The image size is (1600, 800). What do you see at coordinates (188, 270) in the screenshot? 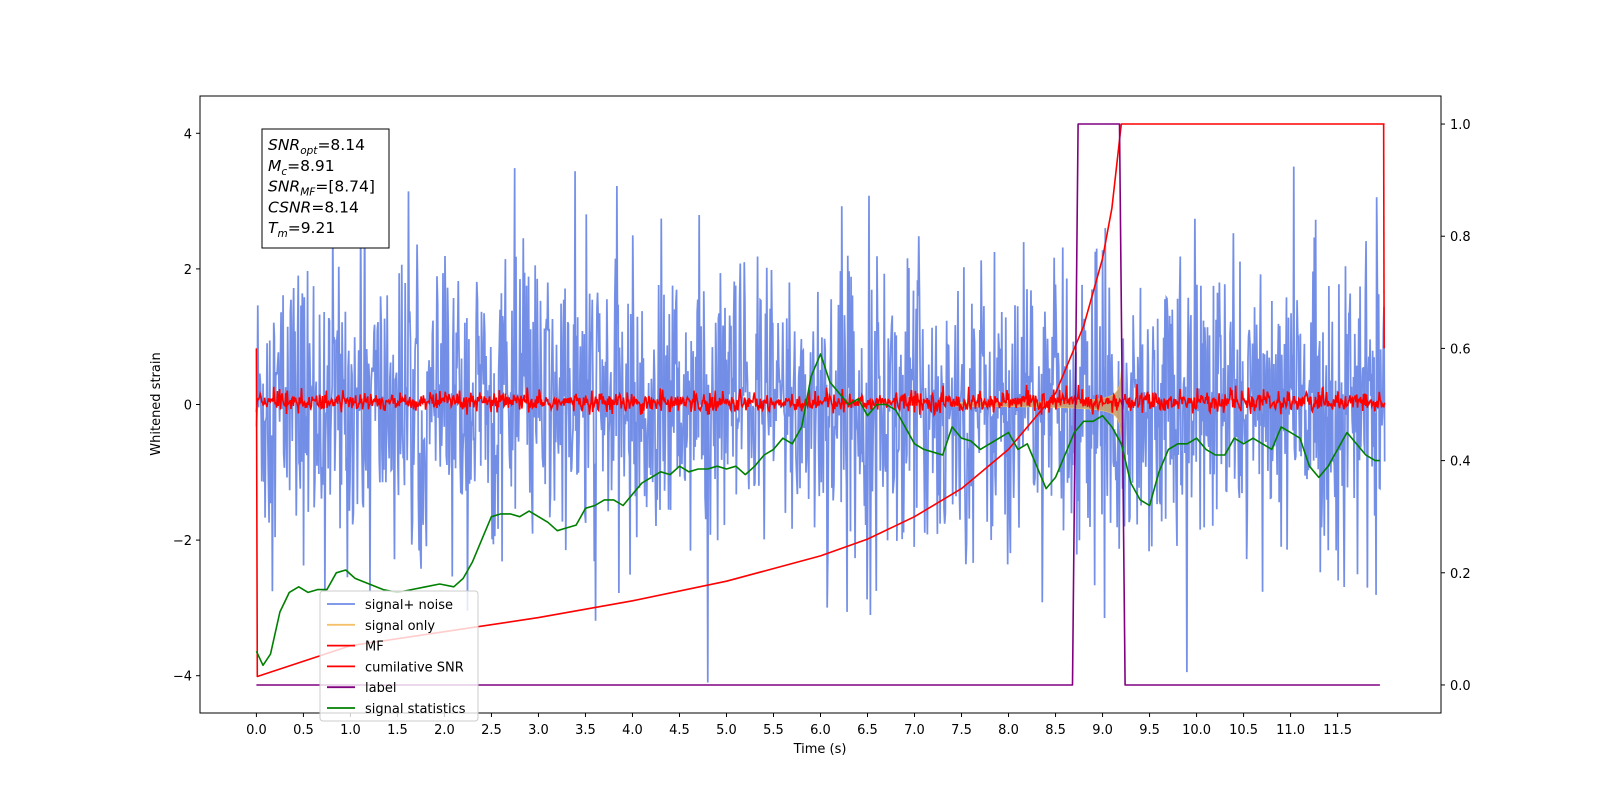
I see `y-left-tick-label: 2` at bounding box center [188, 270].